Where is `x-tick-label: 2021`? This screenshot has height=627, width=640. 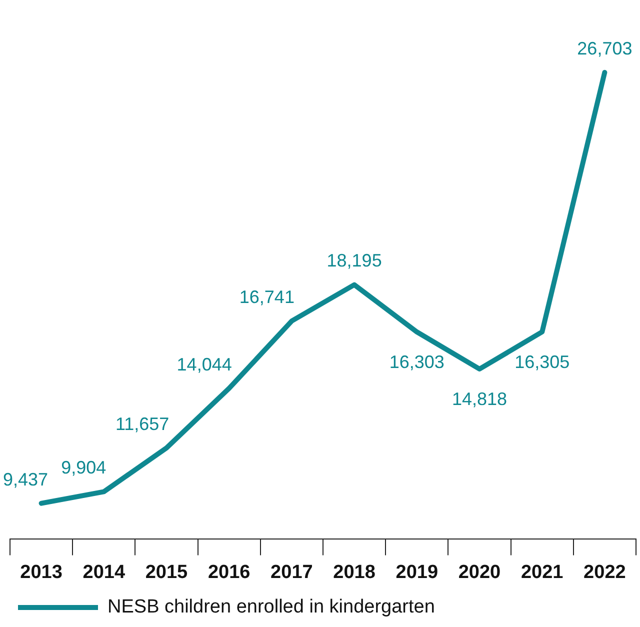
x-tick-label: 2021 is located at coordinates (542, 572).